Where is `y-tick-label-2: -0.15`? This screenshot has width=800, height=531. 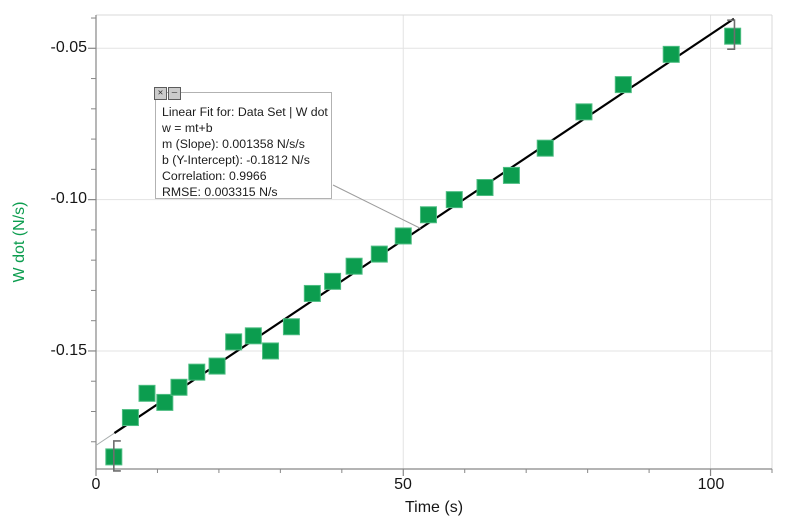 y-tick-label-2: -0.15 is located at coordinates (68, 350).